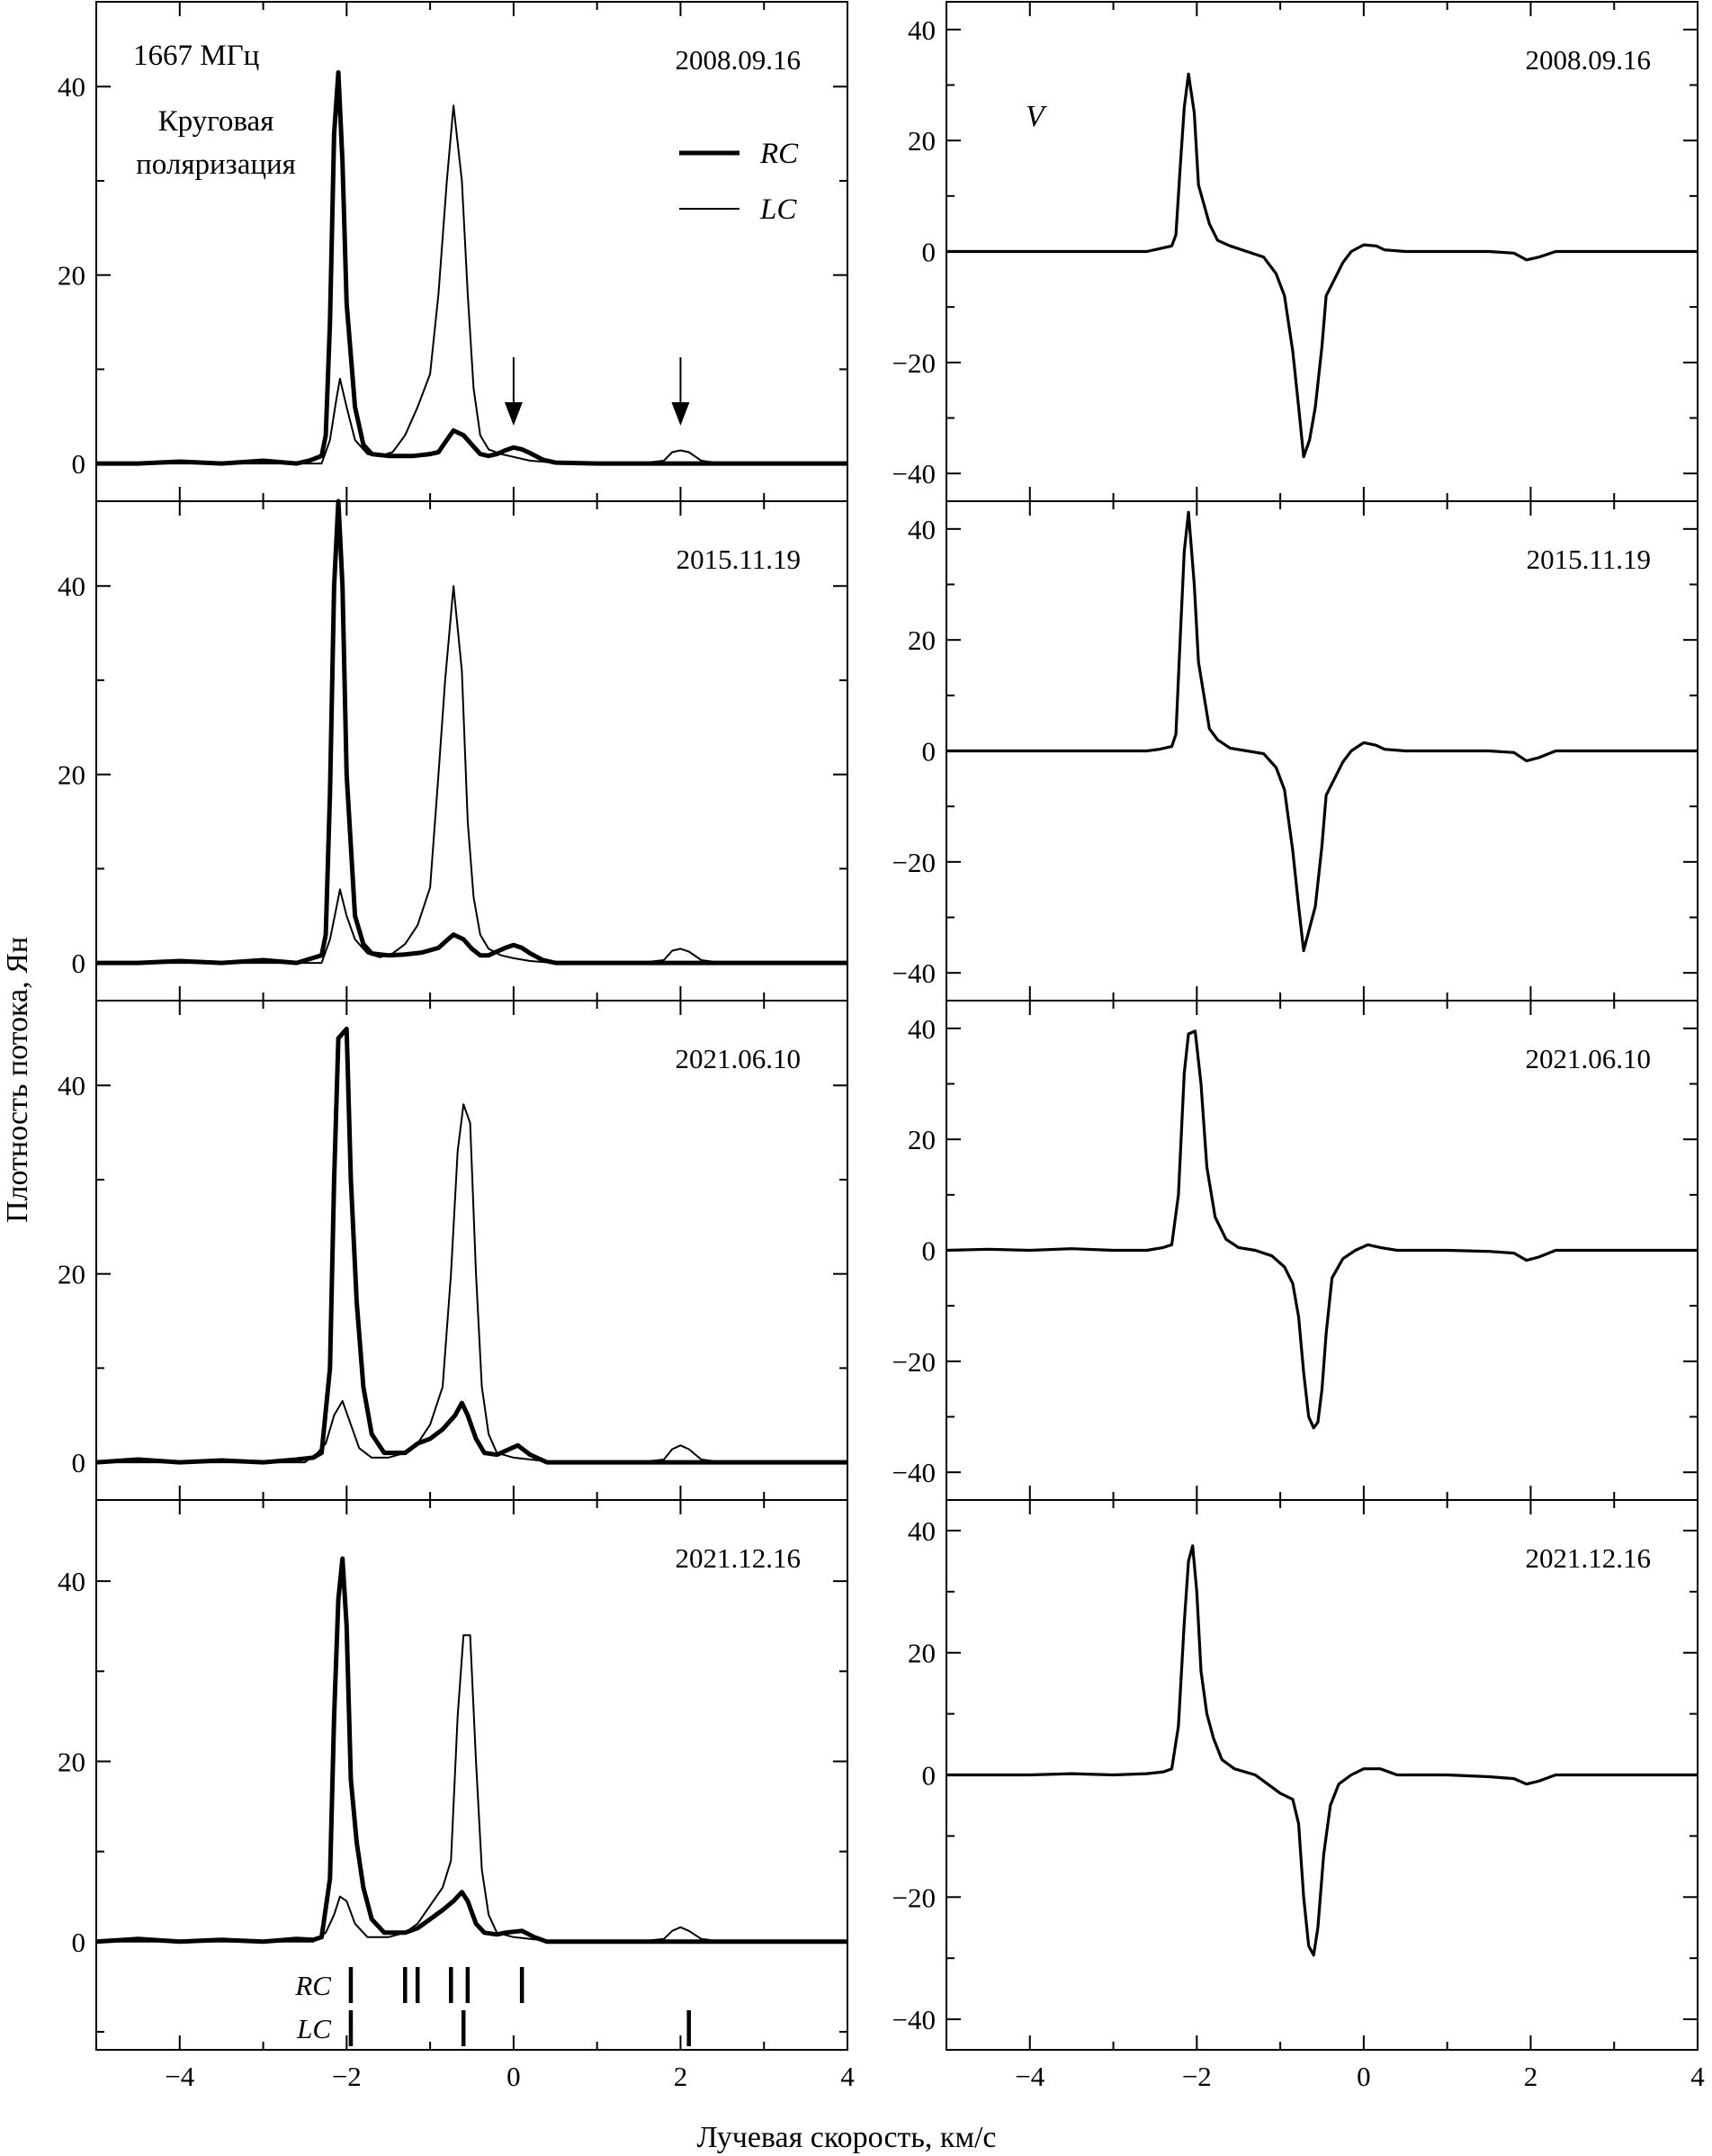 This screenshot has height=2156, width=1712. I want to click on panel-left-2: 0 20 40 2015.11.19, so click(453, 750).